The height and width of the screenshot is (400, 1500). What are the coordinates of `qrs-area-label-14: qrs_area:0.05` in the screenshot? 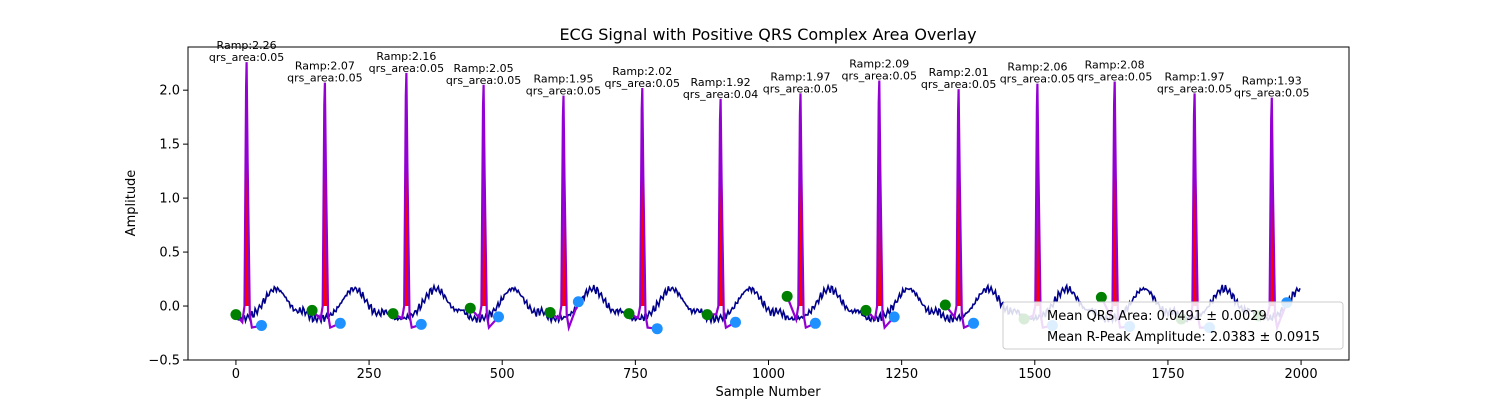 It's located at (1271, 93).